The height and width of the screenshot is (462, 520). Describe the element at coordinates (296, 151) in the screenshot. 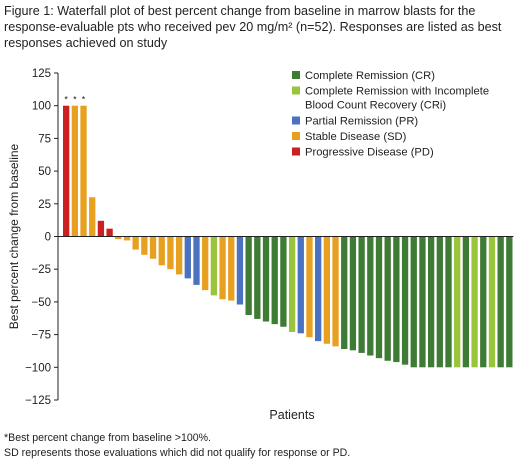

I see `legend-swatch-pd` at that location.